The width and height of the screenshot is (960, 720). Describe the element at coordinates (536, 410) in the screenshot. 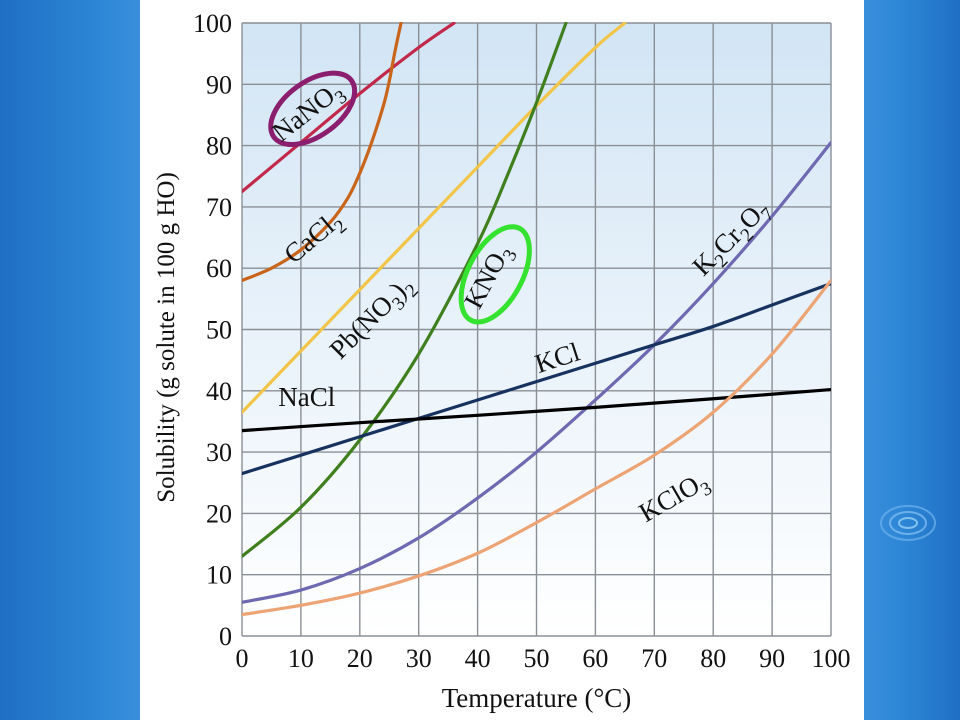

I see `series-line-nacl` at that location.